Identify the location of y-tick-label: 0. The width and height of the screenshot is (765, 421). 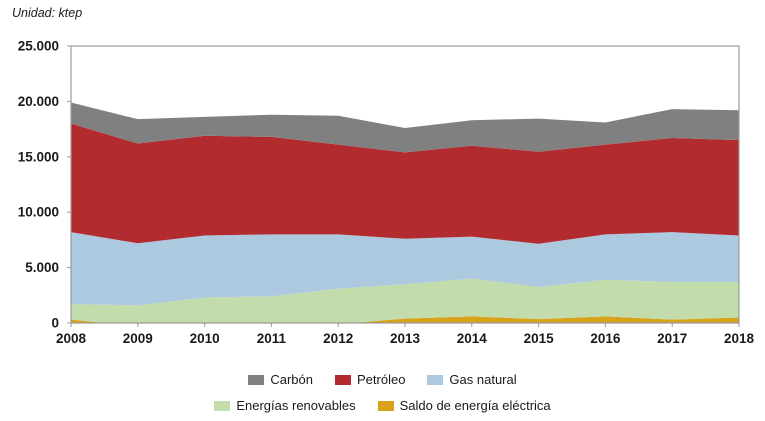
(55, 323).